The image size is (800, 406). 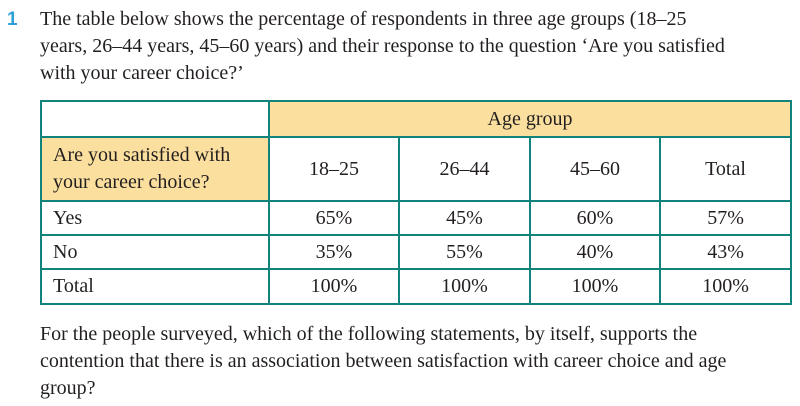 What do you see at coordinates (595, 286) in the screenshot?
I see `cell-total-45-60: 100%` at bounding box center [595, 286].